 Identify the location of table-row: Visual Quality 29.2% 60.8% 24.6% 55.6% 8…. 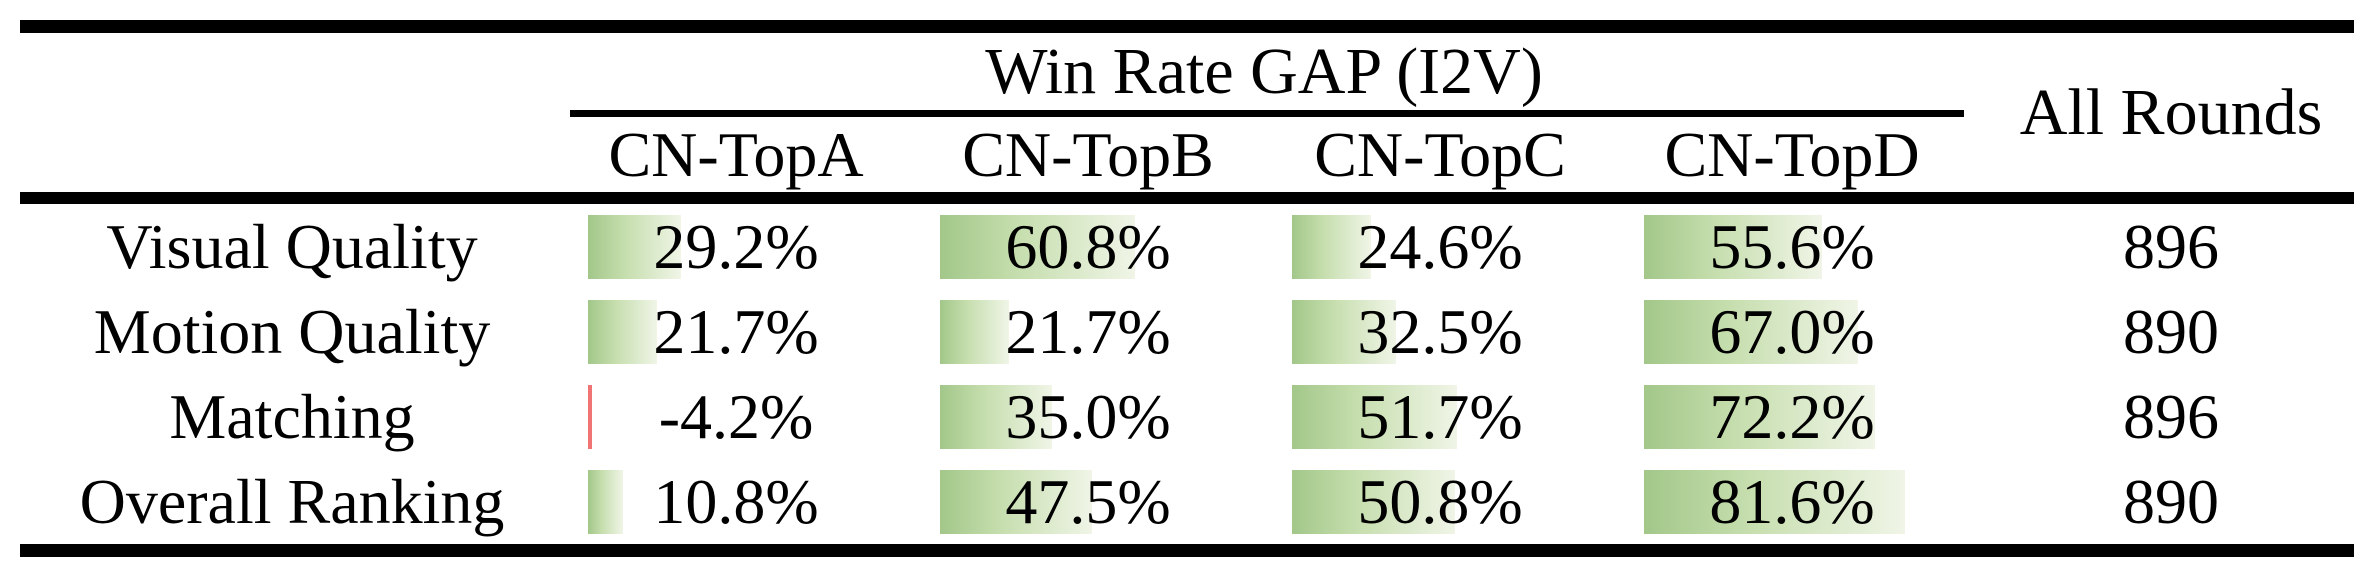
(1187, 246).